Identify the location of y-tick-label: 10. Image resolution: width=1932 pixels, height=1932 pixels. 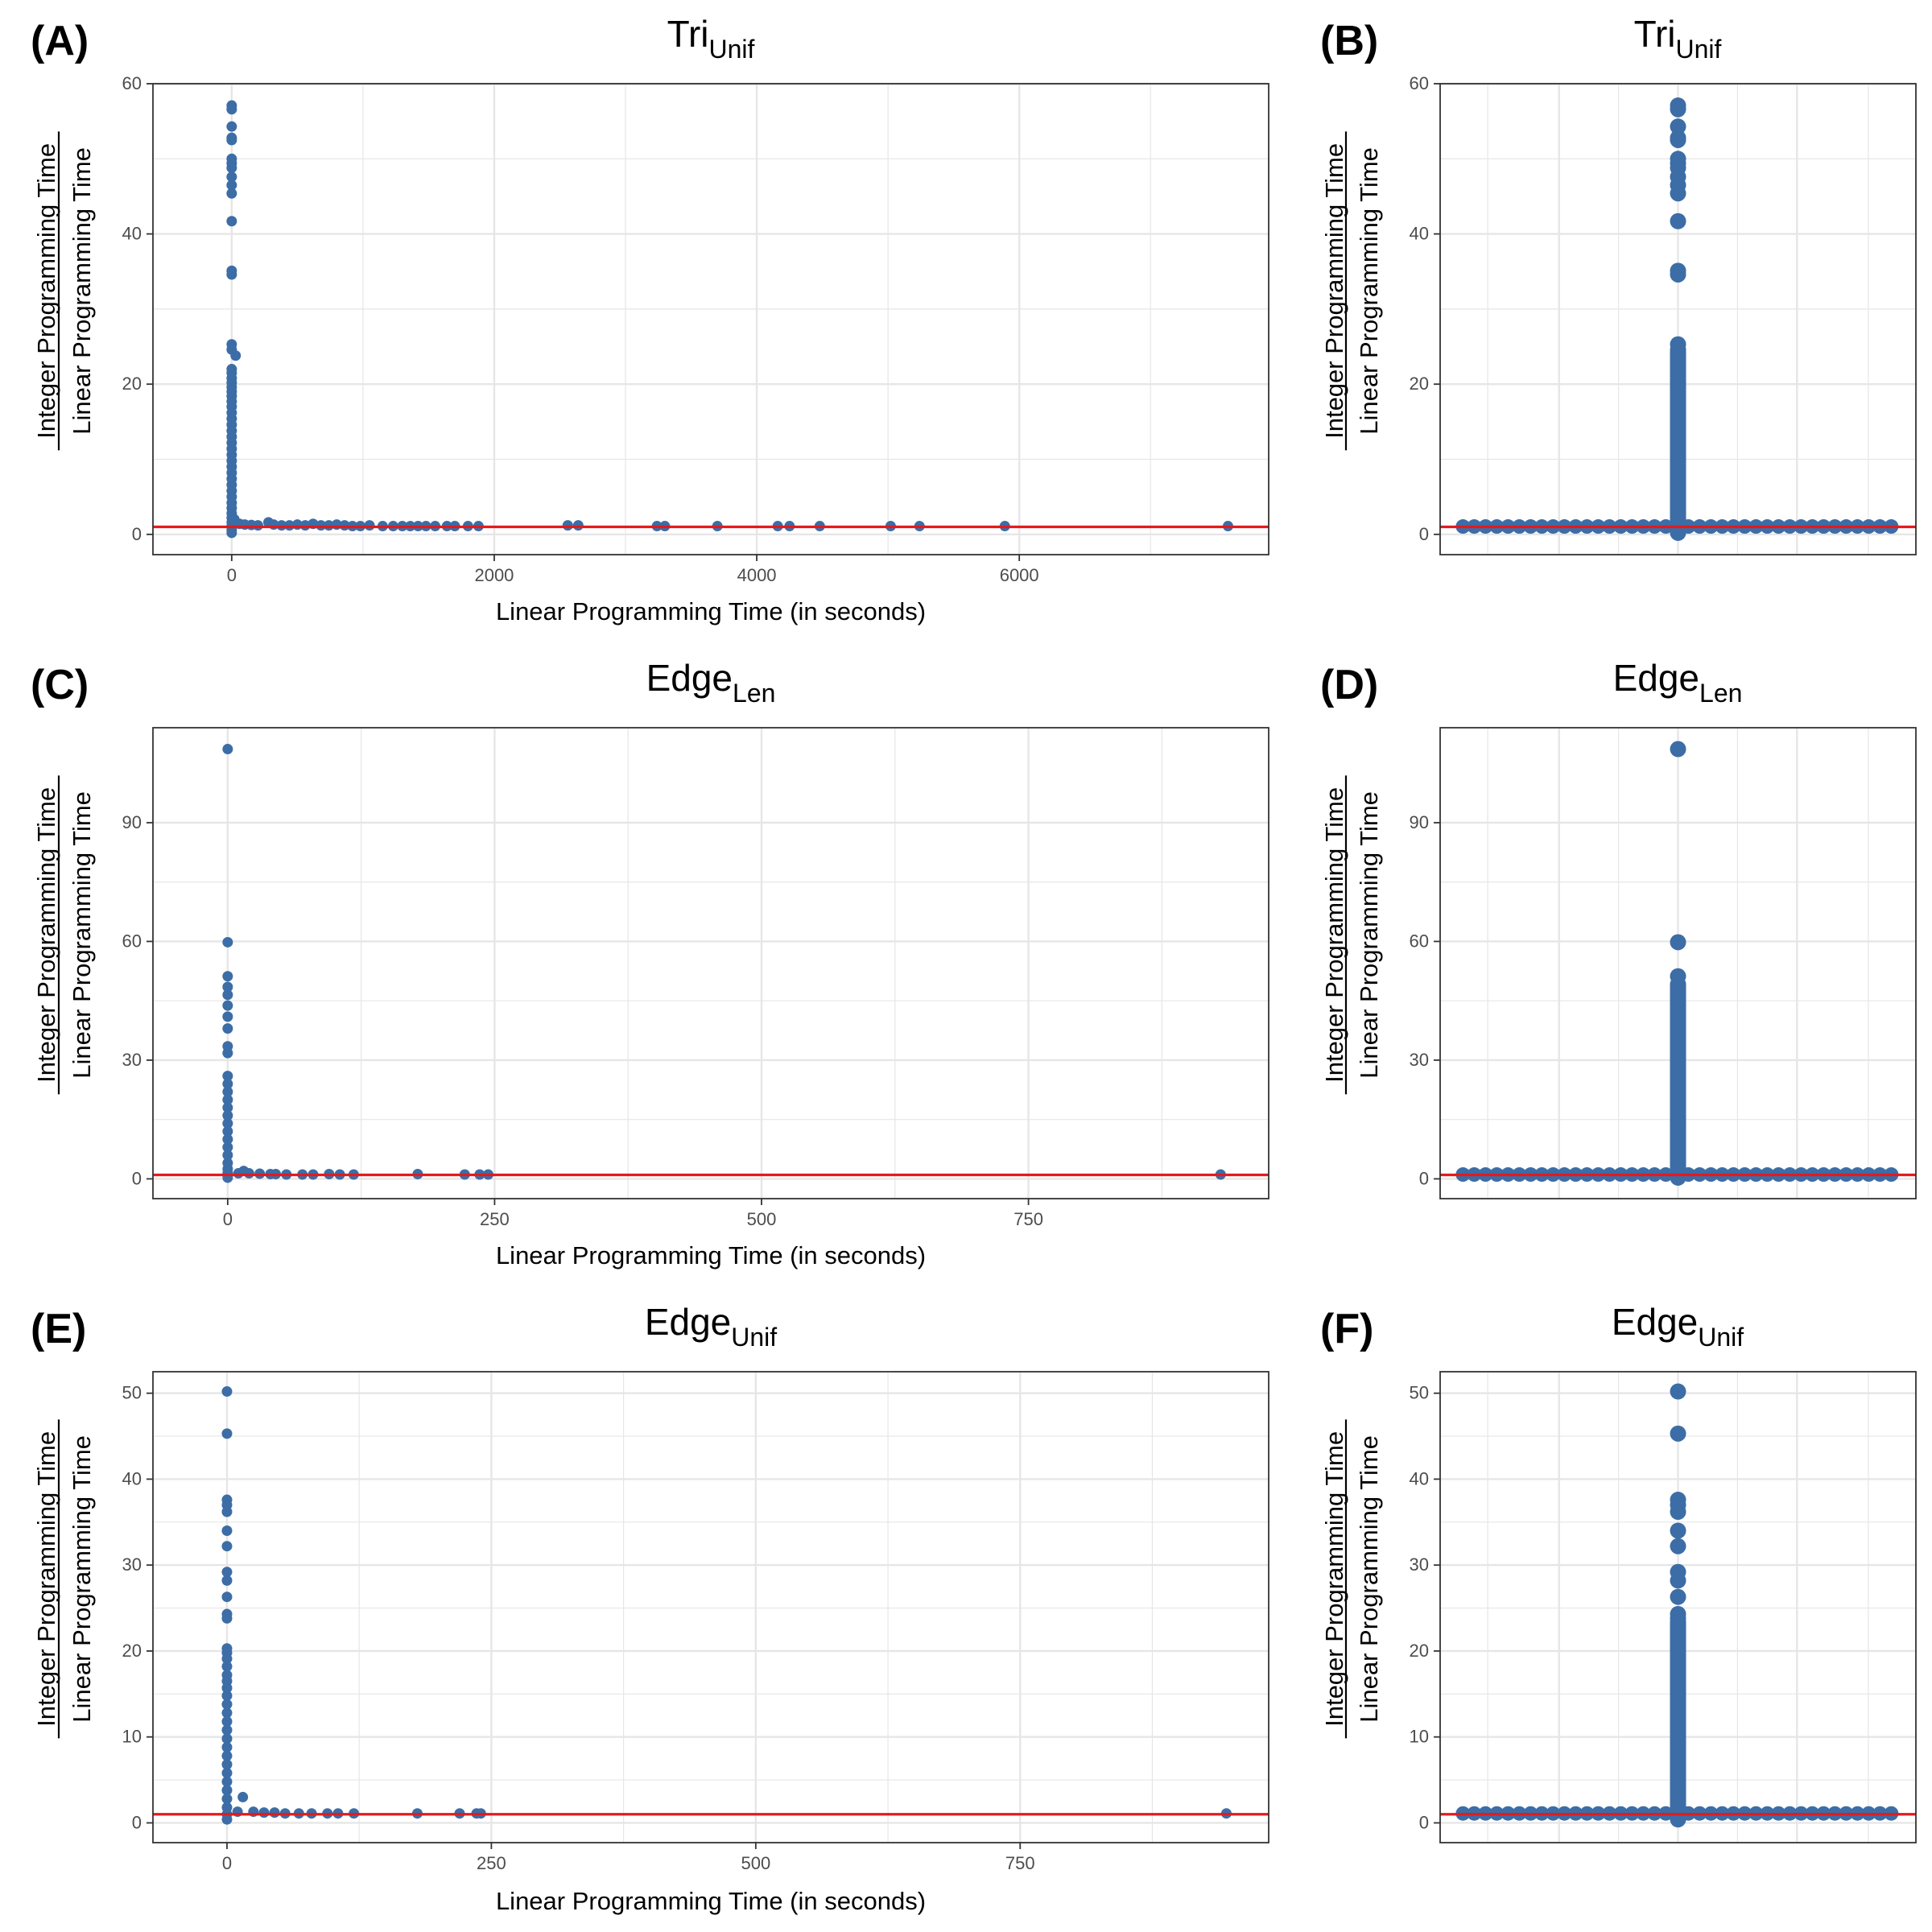
(132, 1737).